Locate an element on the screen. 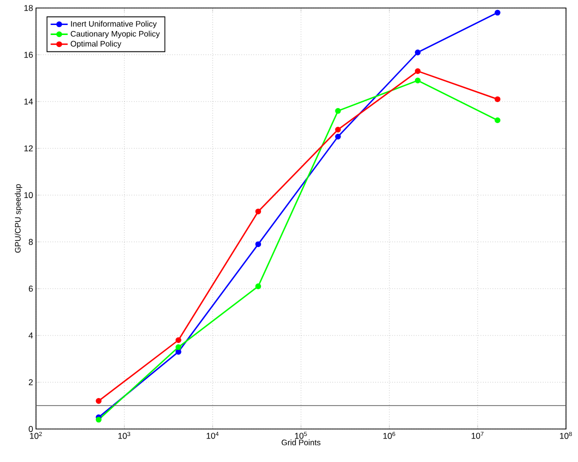 The width and height of the screenshot is (578, 462). y-tick-label: 4 is located at coordinates (30, 335).